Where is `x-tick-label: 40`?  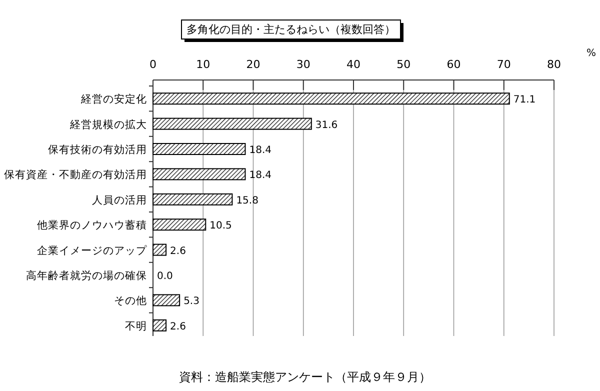 x-tick-label: 40 is located at coordinates (353, 64).